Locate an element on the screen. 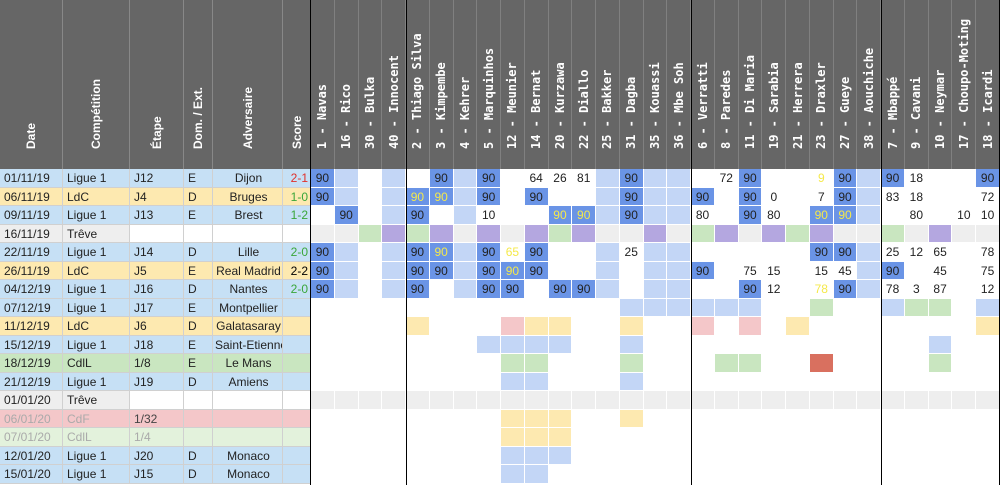 The width and height of the screenshot is (1000, 485). match-etape: J5 is located at coordinates (157, 270).